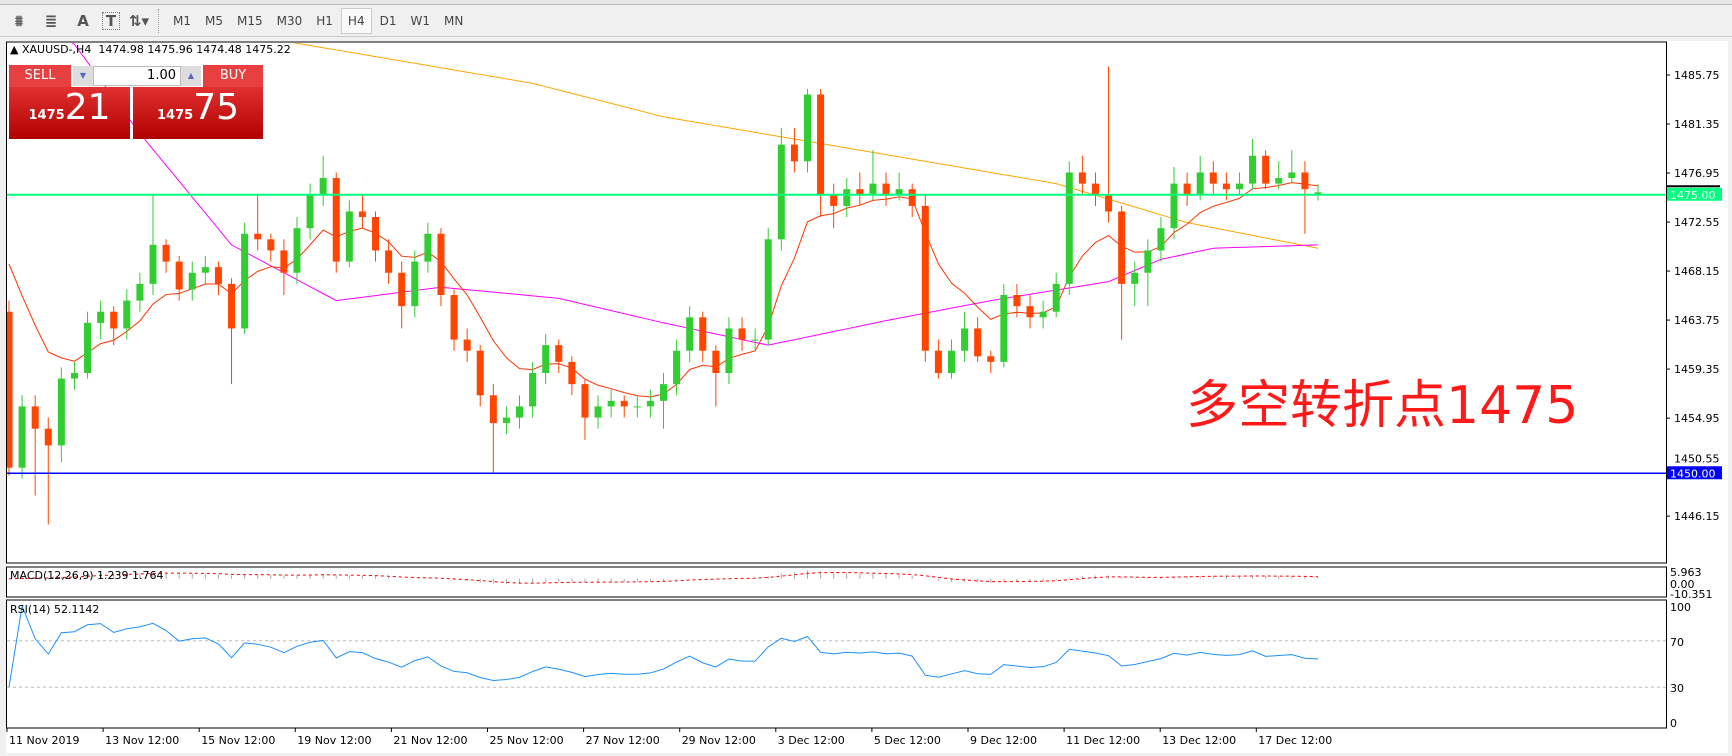  I want to click on macd-tick-label: 5.963, so click(1686, 572).